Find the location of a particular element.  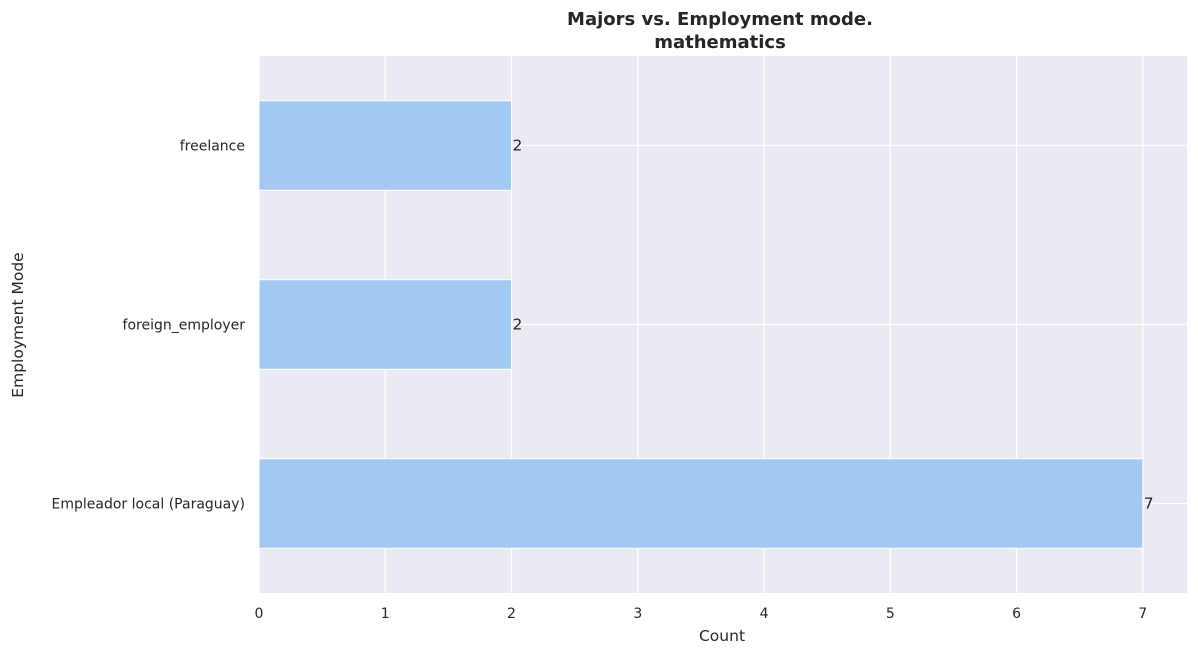

x-tick-label: 1 is located at coordinates (385, 614).